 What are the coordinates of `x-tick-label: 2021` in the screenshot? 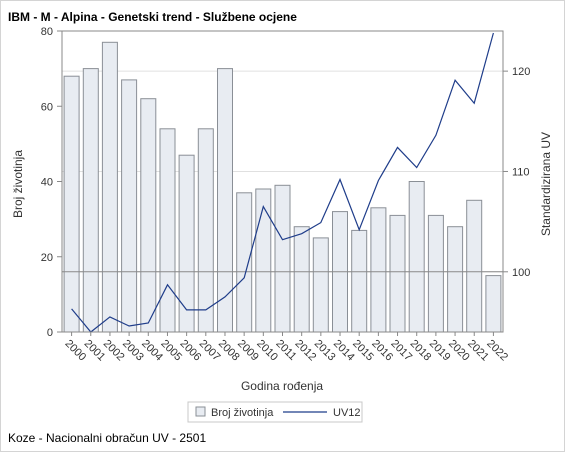 It's located at (478, 351).